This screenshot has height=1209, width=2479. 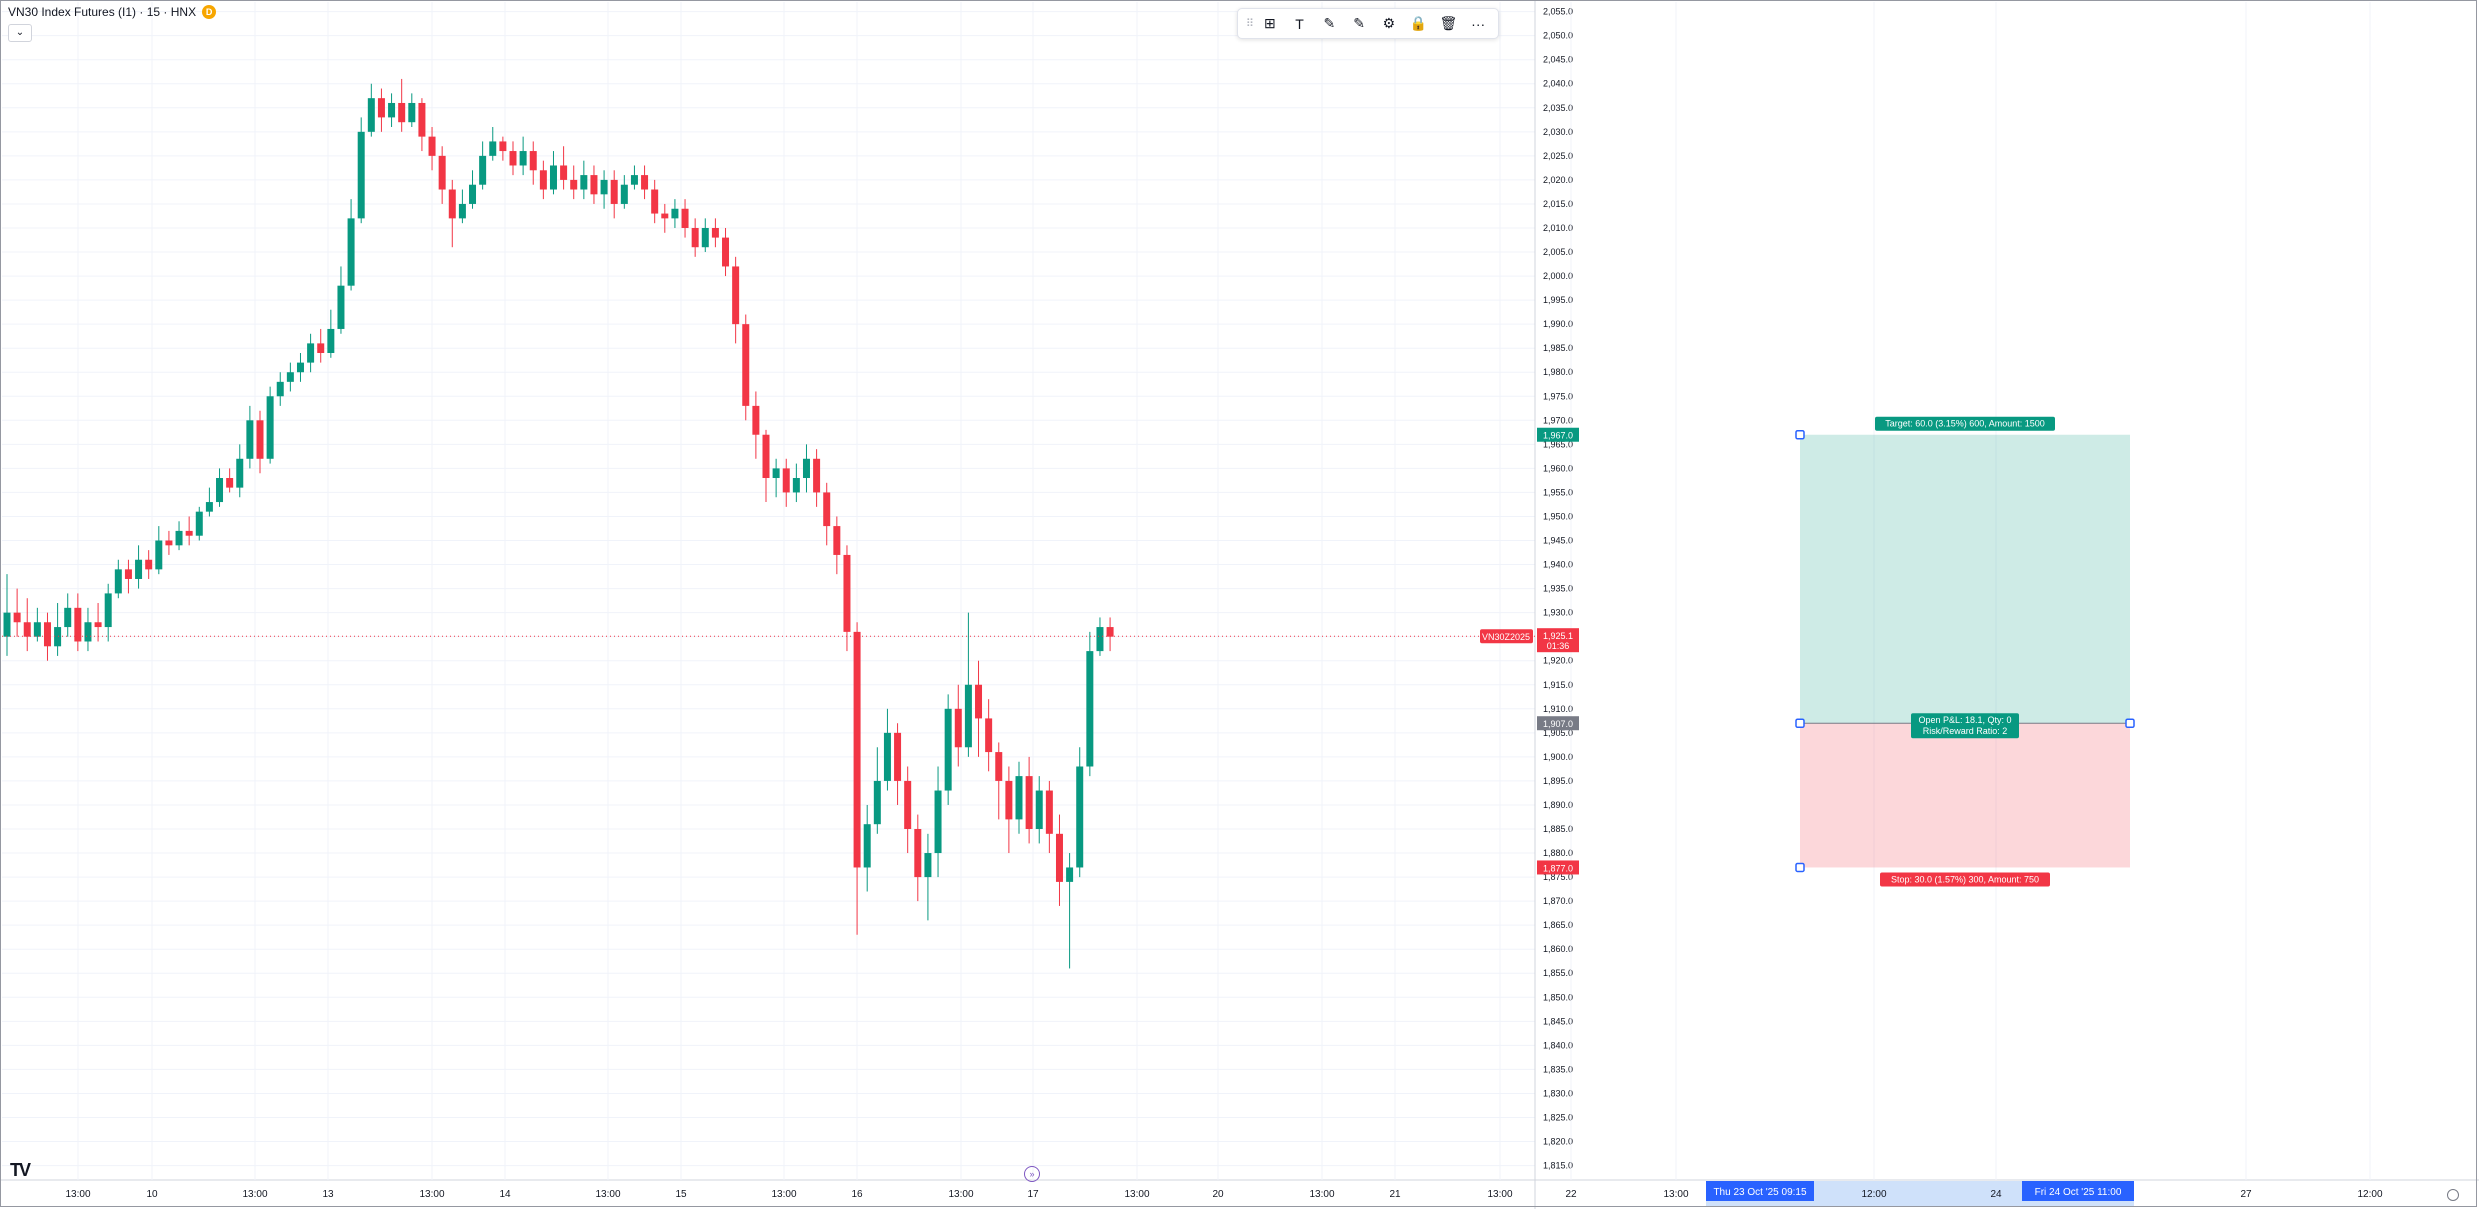 I want to click on axis-settings-icon, so click(x=2453, y=1195).